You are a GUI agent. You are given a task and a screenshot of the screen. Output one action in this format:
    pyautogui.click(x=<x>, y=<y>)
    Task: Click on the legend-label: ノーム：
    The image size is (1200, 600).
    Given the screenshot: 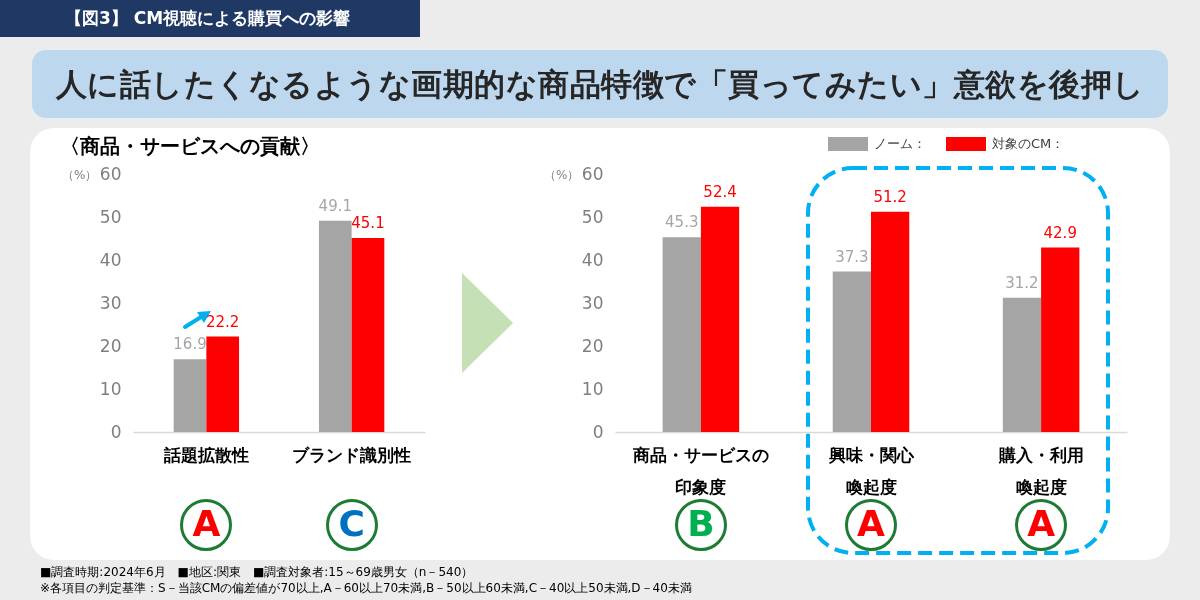 What is the action you would take?
    pyautogui.click(x=900, y=143)
    